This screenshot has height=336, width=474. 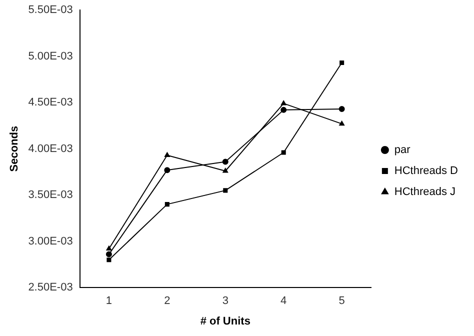 I want to click on x-tick-label: 2, so click(x=167, y=301).